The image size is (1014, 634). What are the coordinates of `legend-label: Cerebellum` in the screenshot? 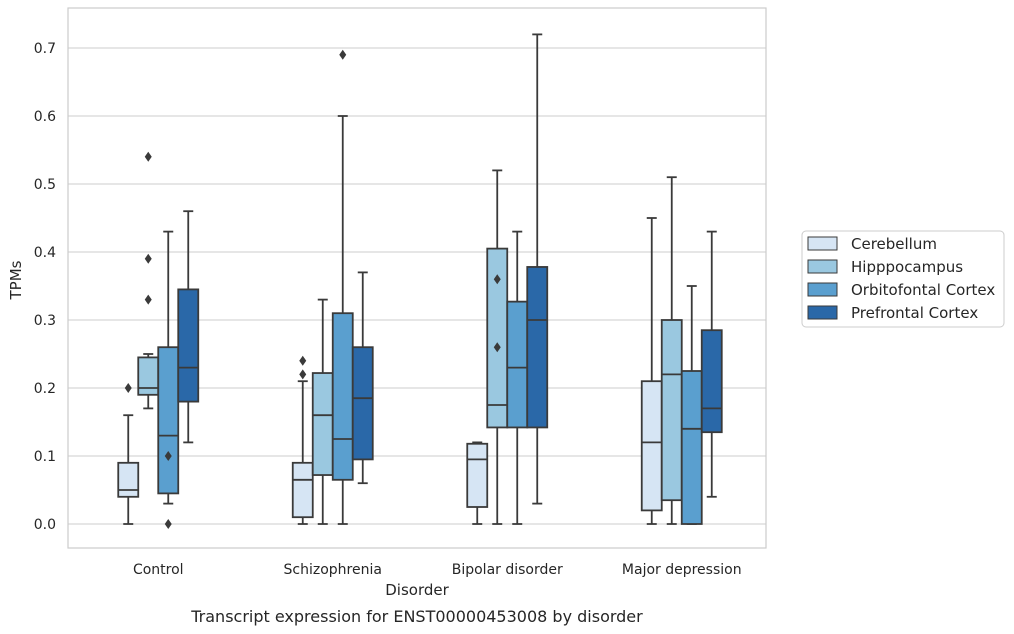 It's located at (894, 244).